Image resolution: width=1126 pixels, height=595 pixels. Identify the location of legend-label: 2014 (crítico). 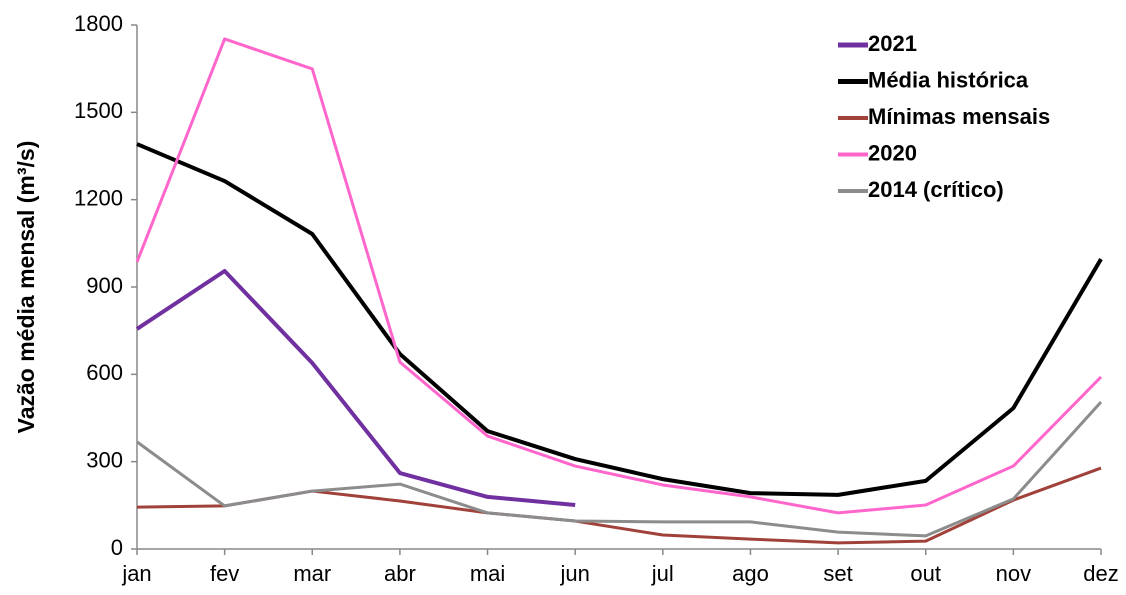
(936, 189).